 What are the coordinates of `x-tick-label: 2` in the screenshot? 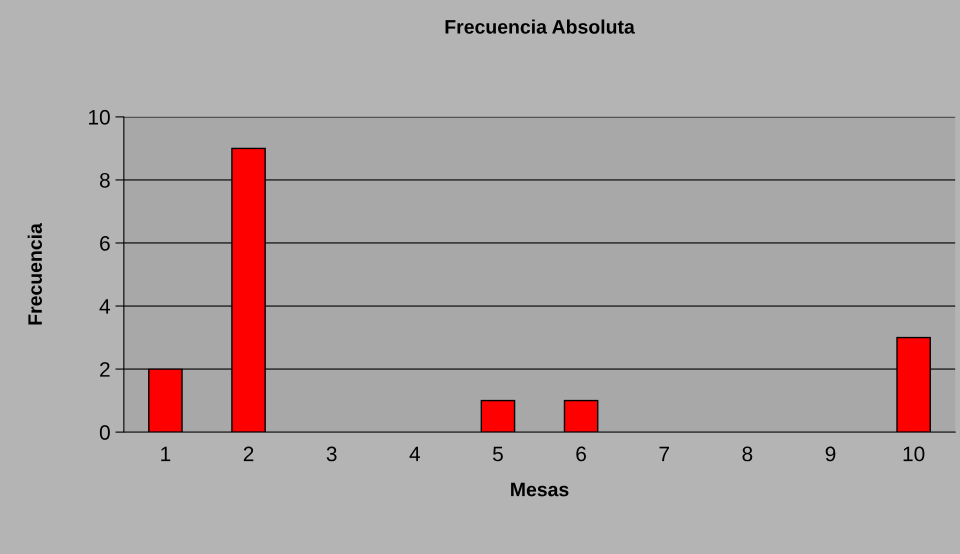 It's located at (249, 454).